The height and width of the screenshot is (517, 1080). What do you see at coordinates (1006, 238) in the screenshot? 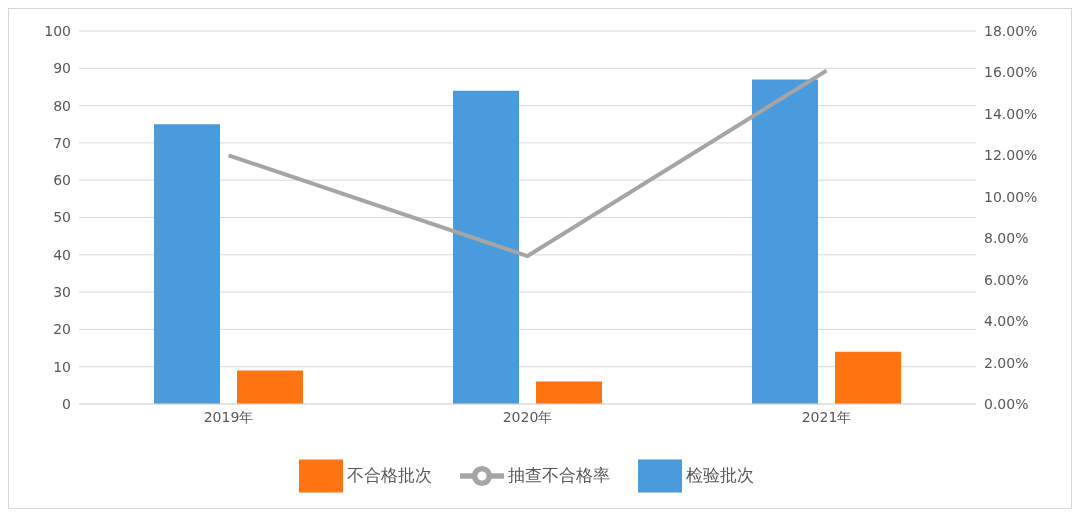
I see `y2-tick-label: 8.00%` at bounding box center [1006, 238].